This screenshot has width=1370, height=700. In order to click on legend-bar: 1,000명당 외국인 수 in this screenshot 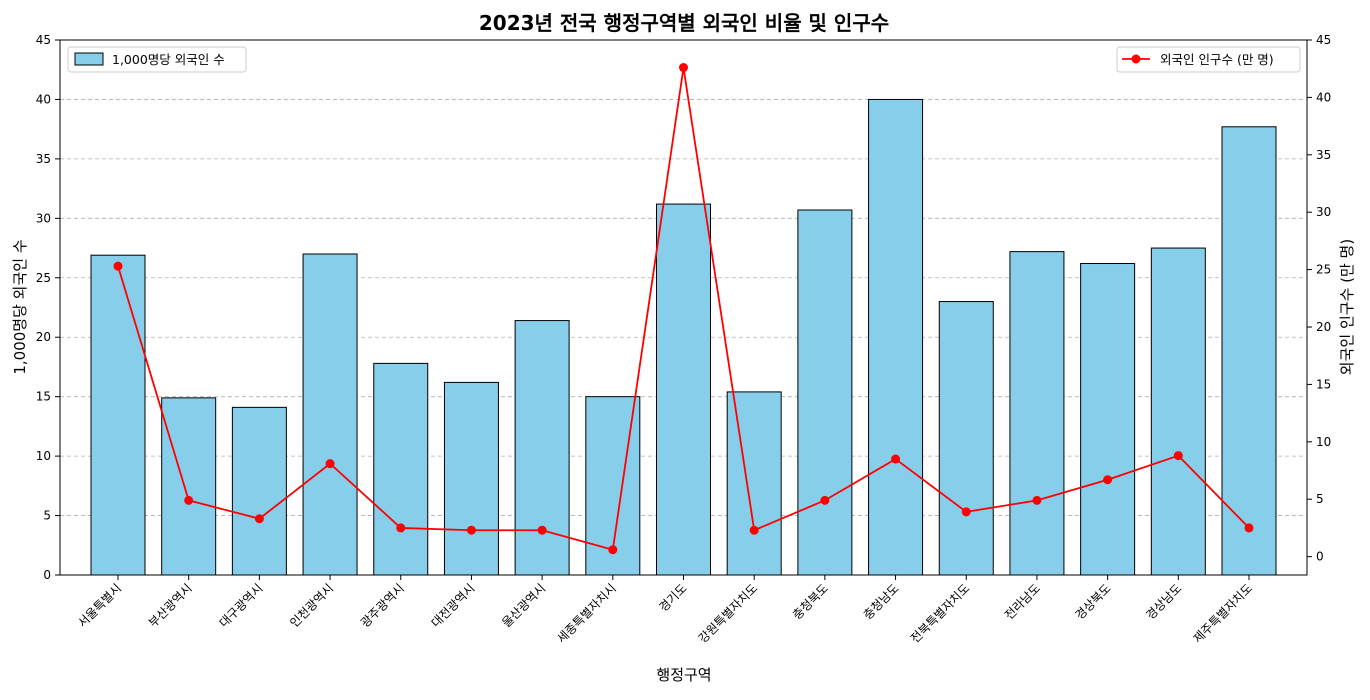, I will do `click(157, 59)`.